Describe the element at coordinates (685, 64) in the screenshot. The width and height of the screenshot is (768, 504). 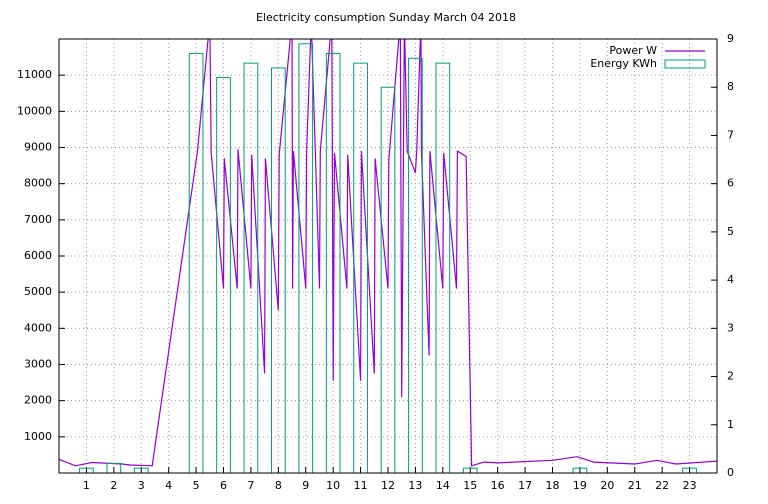
I see `legend-swatch` at that location.